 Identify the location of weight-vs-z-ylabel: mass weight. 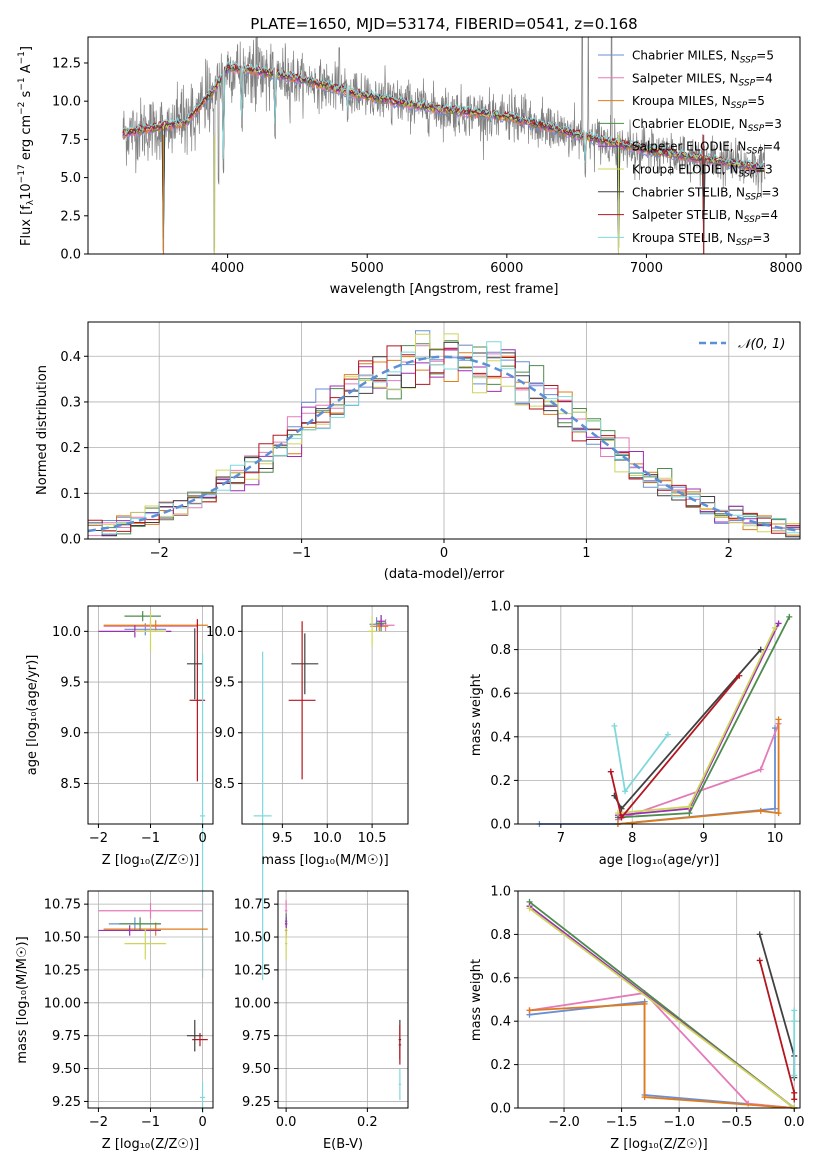
(476, 1000).